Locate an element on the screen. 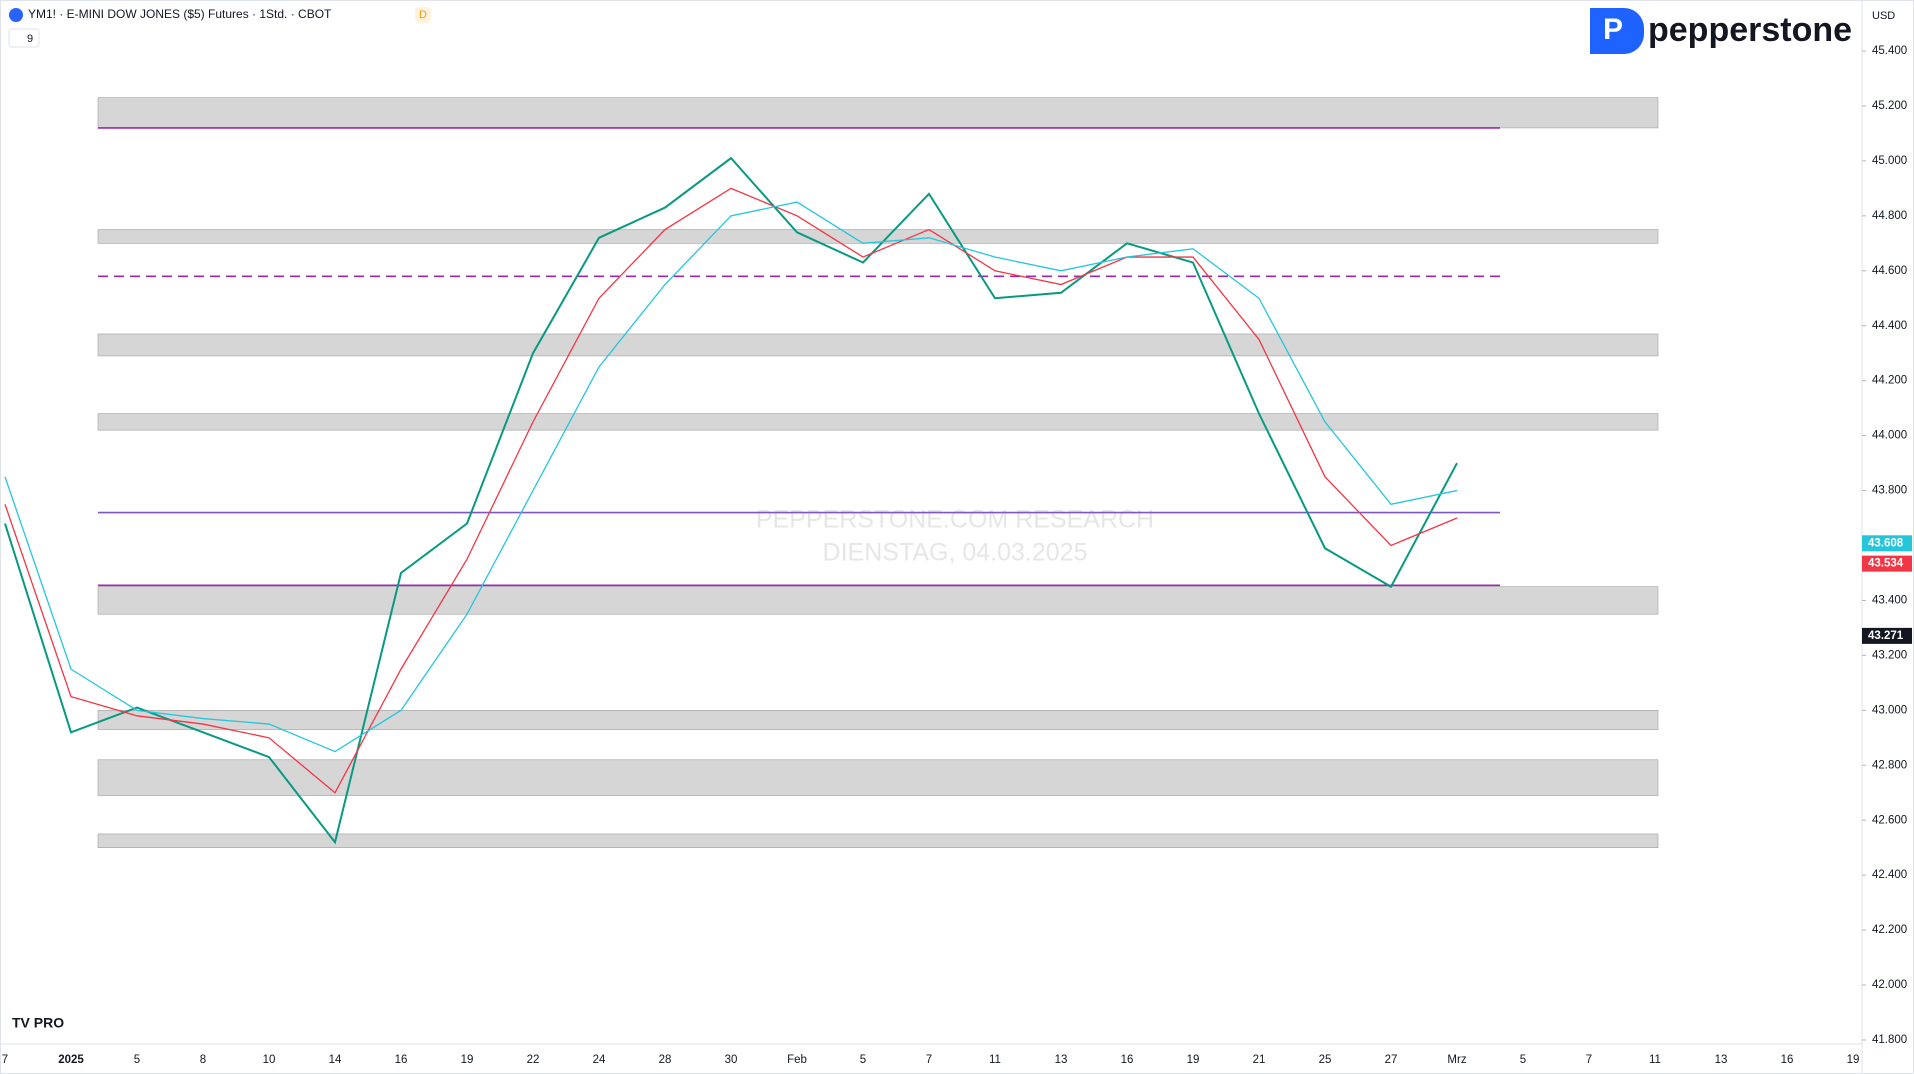  watermark: DIENSTAG, 04.03.2025 is located at coordinates (955, 553).